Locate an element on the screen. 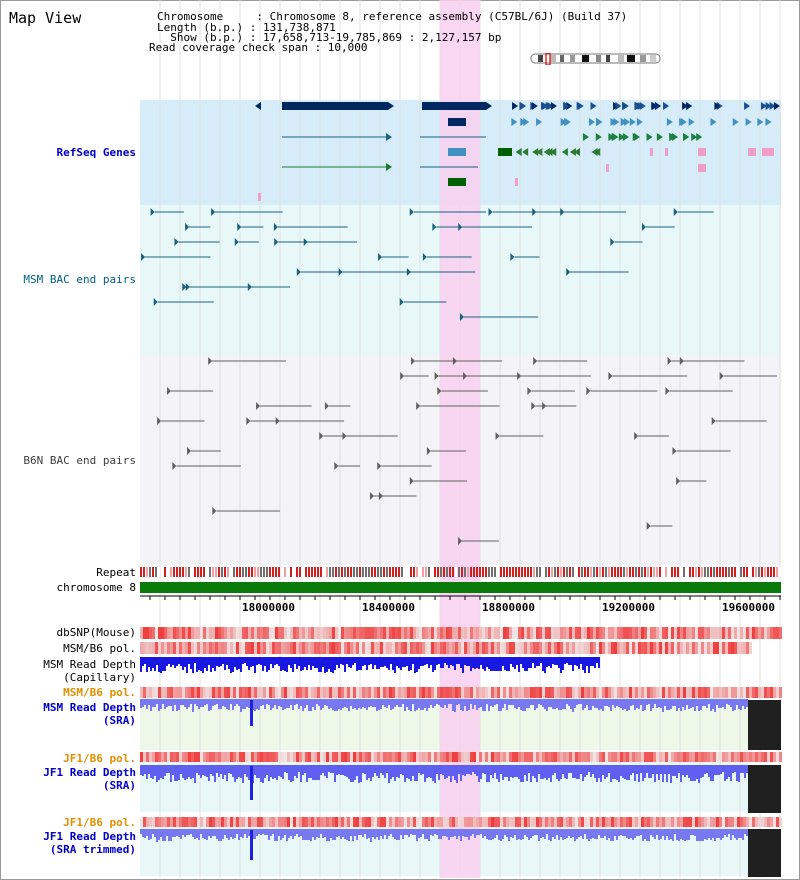 Image resolution: width=800 pixels, height=880 pixels. track-label-b6n-bac: B6N BAC end pairs is located at coordinates (79, 460).